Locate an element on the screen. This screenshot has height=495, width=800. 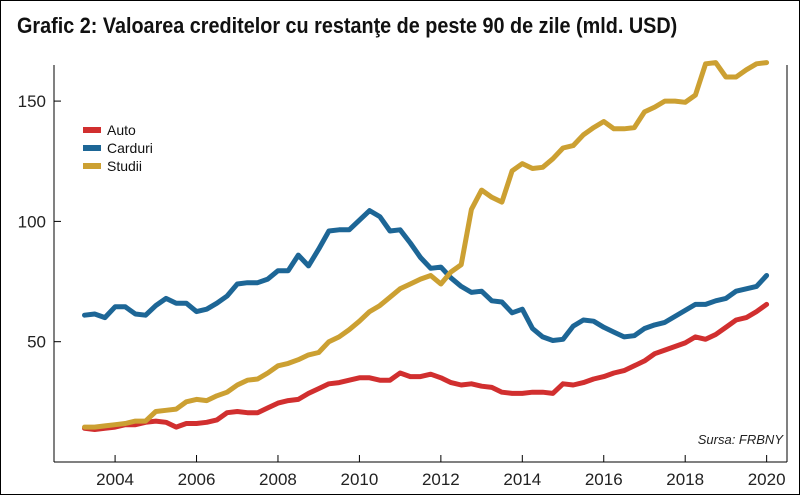
y-ticks: 50 100 150 is located at coordinates (39, 222).